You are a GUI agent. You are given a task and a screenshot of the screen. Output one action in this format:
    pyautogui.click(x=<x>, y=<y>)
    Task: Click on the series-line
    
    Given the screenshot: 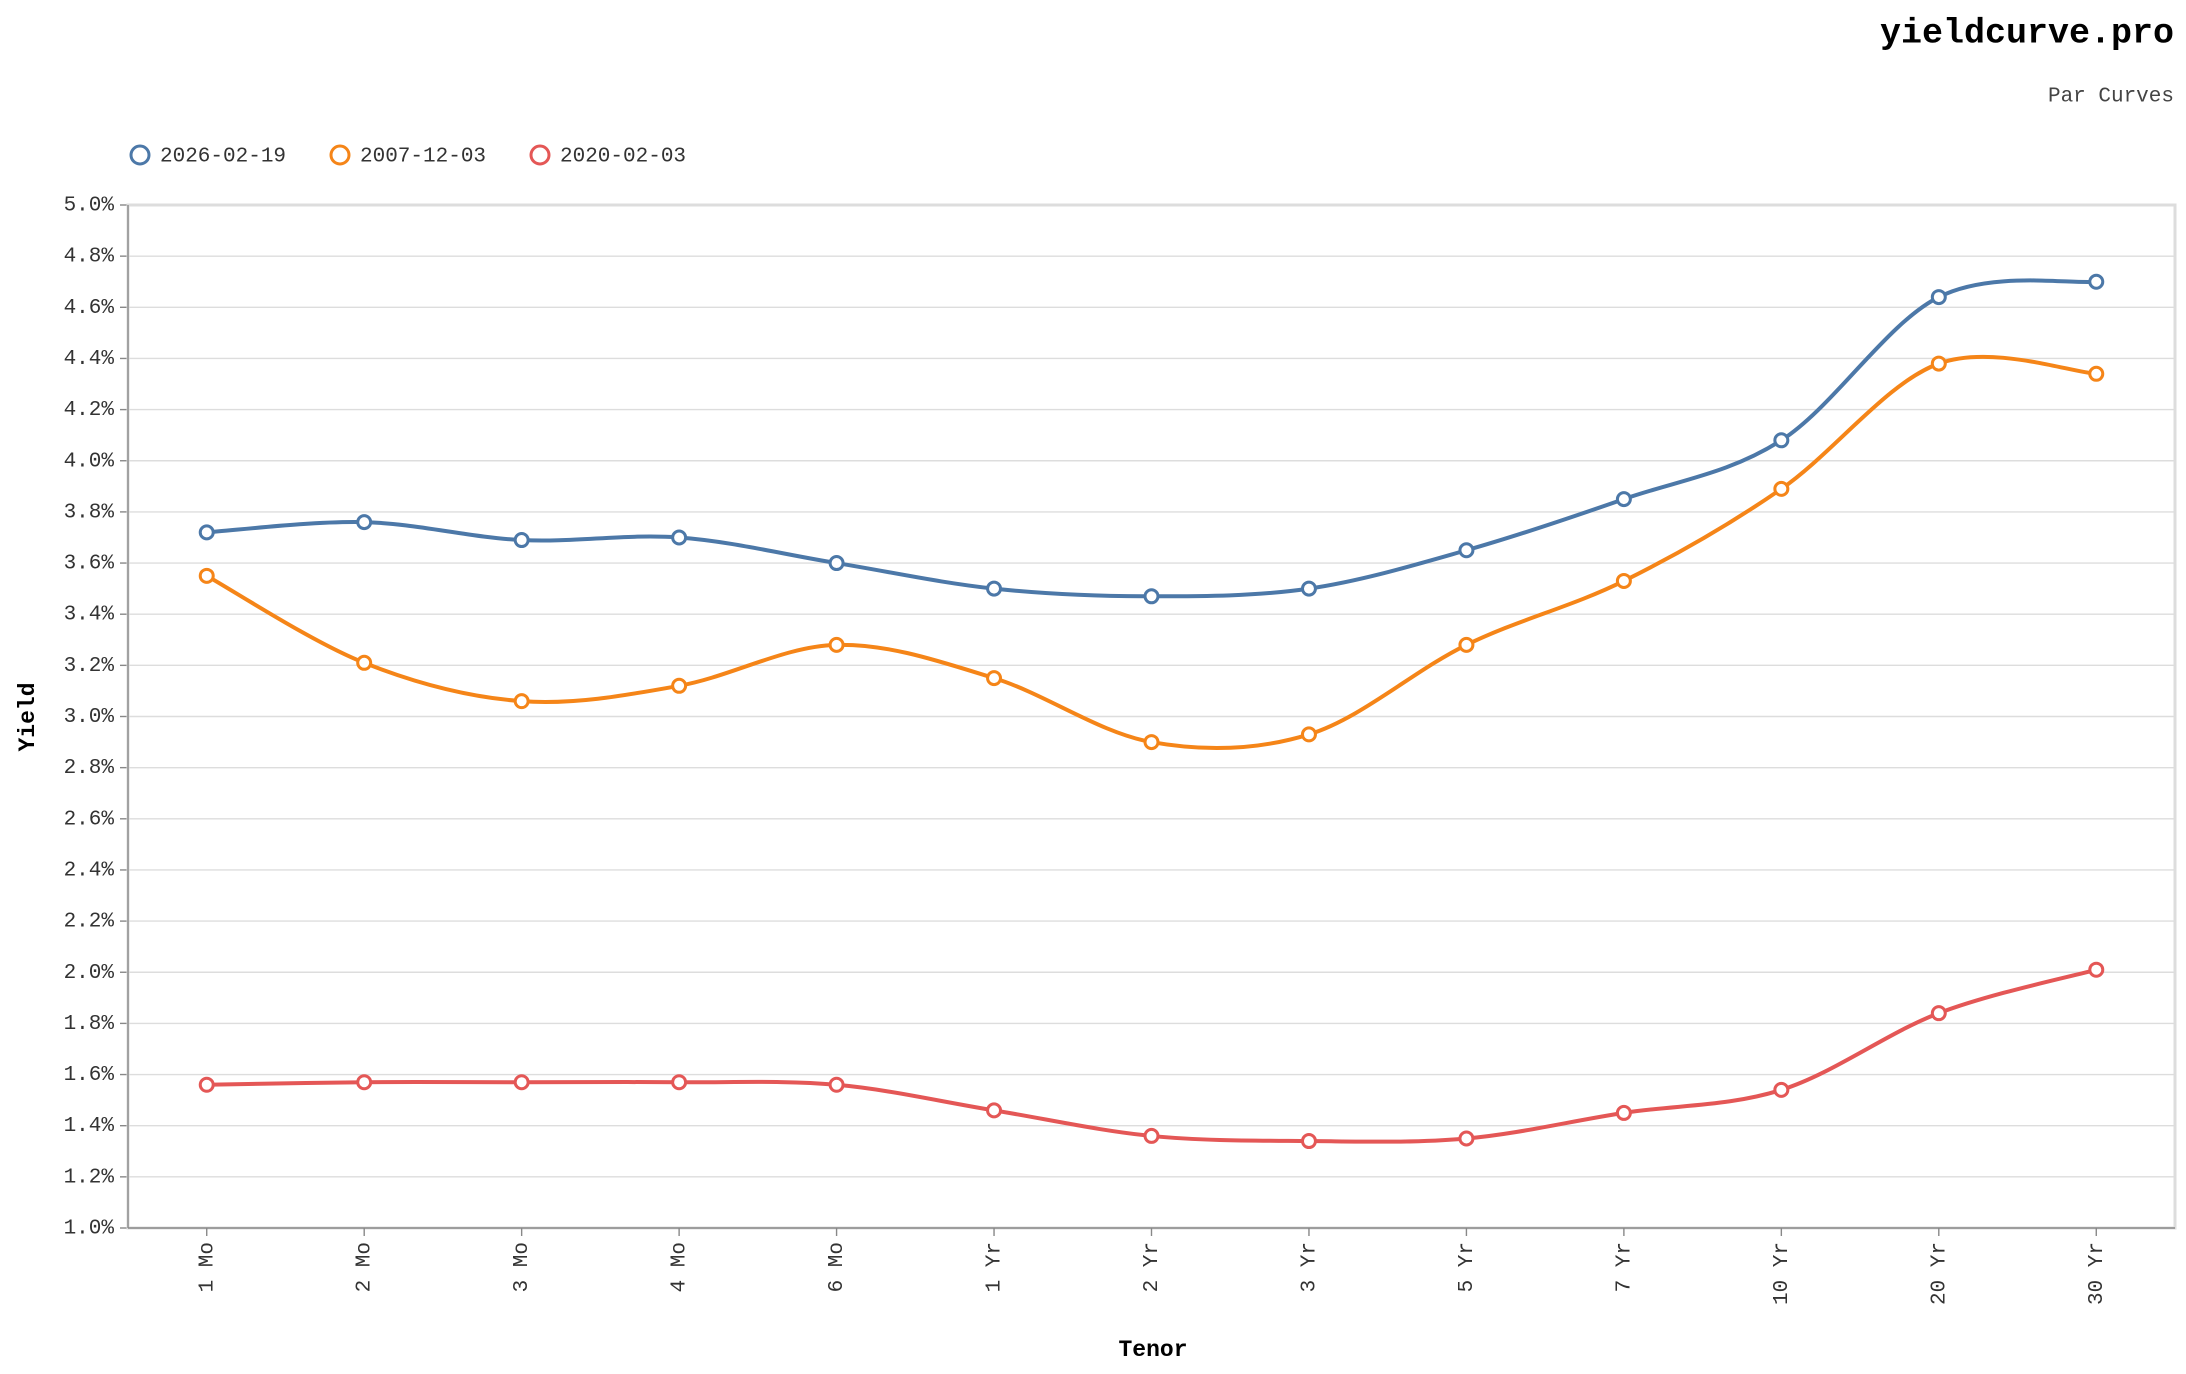 What is the action you would take?
    pyautogui.click(x=1151, y=1055)
    